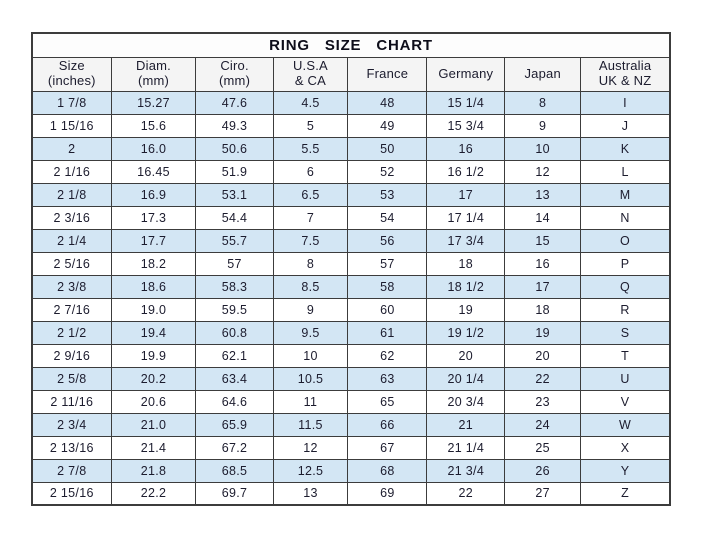 This screenshot has width=708, height=549. I want to click on table-cell: 21 1/4, so click(466, 447).